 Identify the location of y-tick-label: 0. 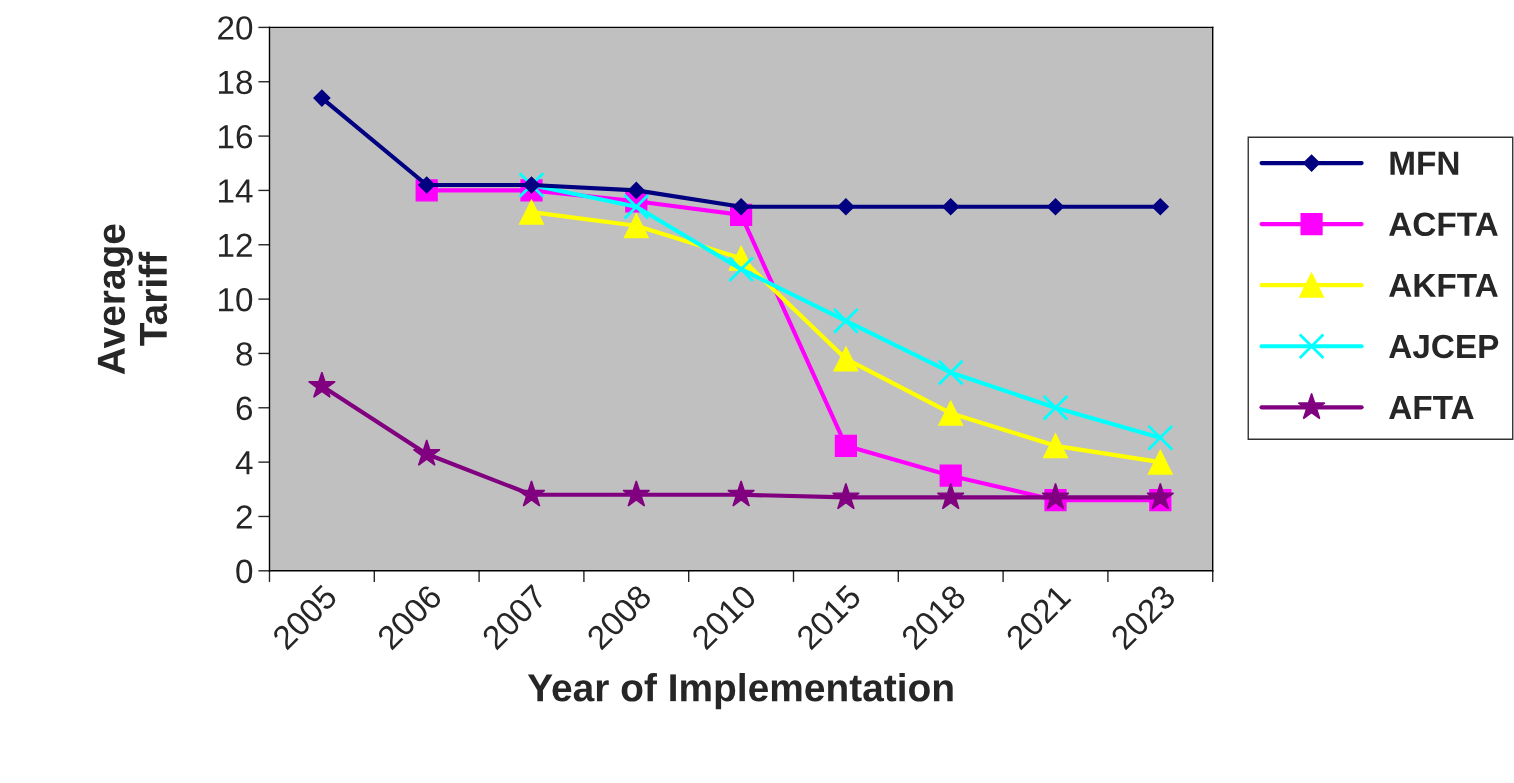
(244, 571).